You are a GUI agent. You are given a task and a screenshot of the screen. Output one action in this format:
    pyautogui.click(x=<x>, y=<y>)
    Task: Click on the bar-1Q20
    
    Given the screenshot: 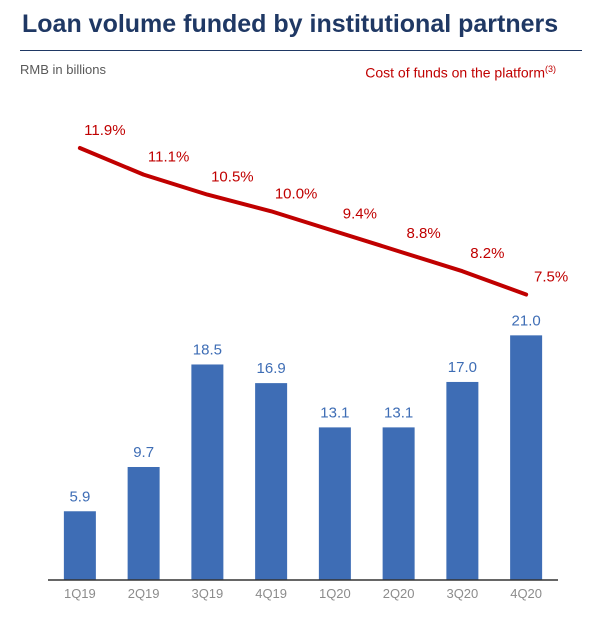 What is the action you would take?
    pyautogui.click(x=334, y=503)
    